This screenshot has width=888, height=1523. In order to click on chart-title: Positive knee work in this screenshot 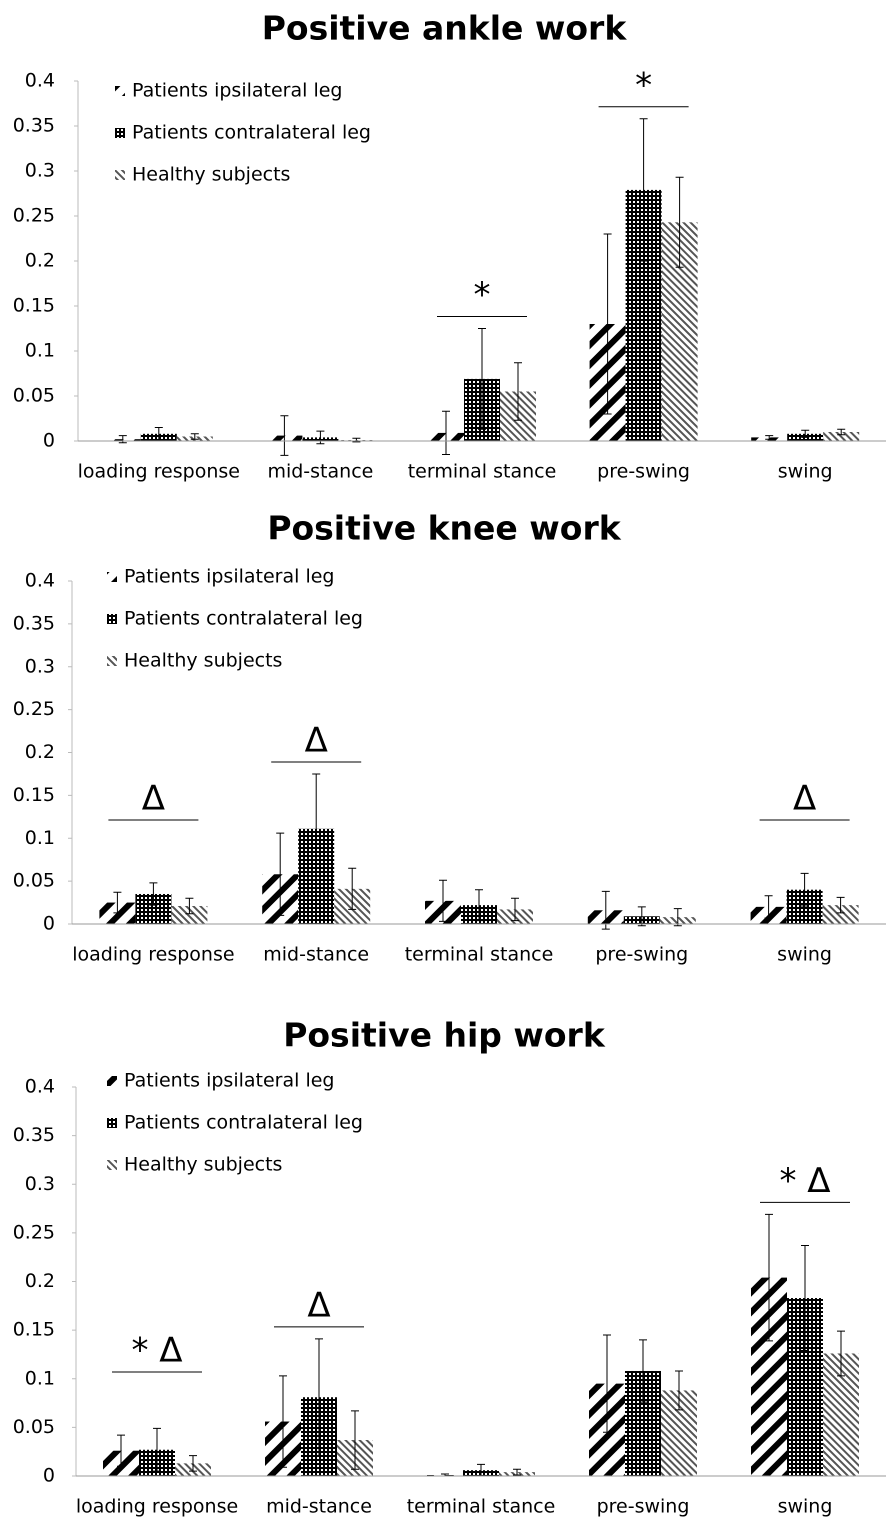, I will do `click(444, 528)`.